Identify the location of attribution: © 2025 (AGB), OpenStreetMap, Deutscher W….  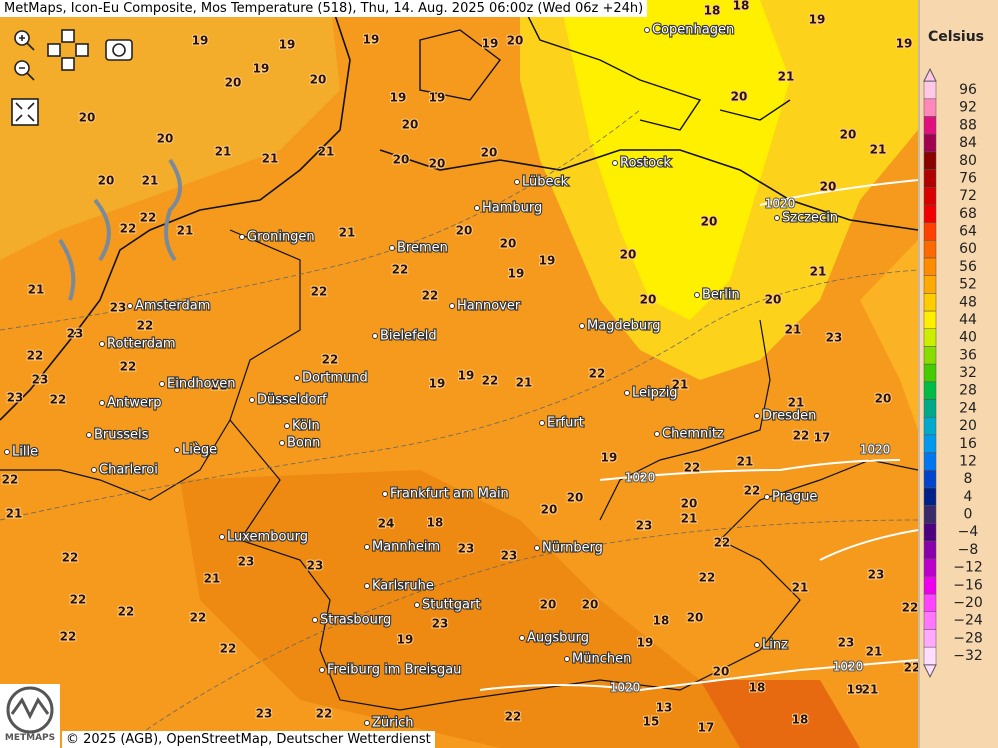
(248, 739).